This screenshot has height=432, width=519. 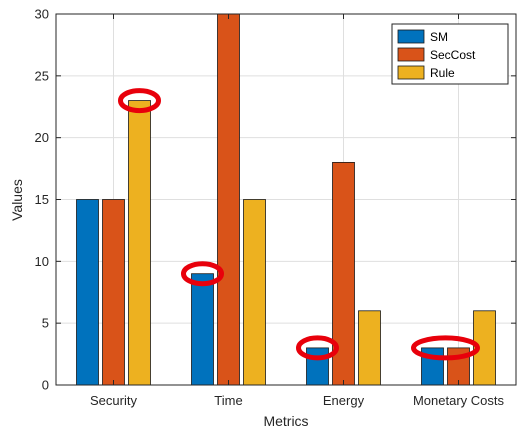 What do you see at coordinates (42, 14) in the screenshot?
I see `y-tick-label: 30` at bounding box center [42, 14].